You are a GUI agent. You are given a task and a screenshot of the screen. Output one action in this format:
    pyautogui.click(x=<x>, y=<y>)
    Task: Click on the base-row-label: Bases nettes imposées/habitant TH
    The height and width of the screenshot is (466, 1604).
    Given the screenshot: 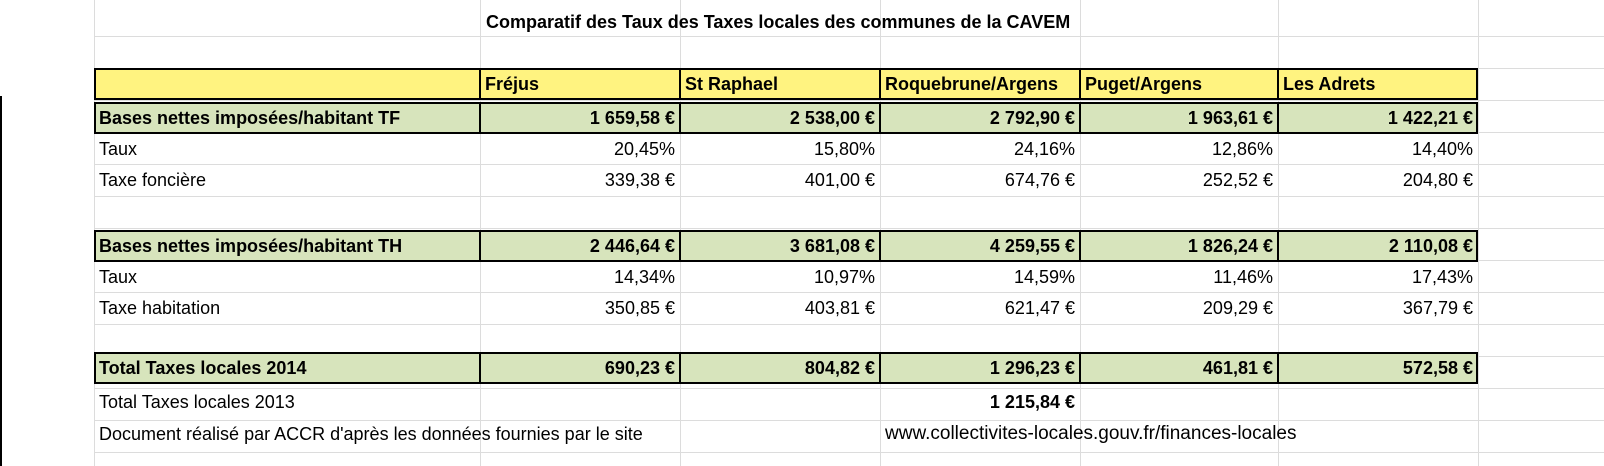 What is the action you would take?
    pyautogui.click(x=287, y=246)
    